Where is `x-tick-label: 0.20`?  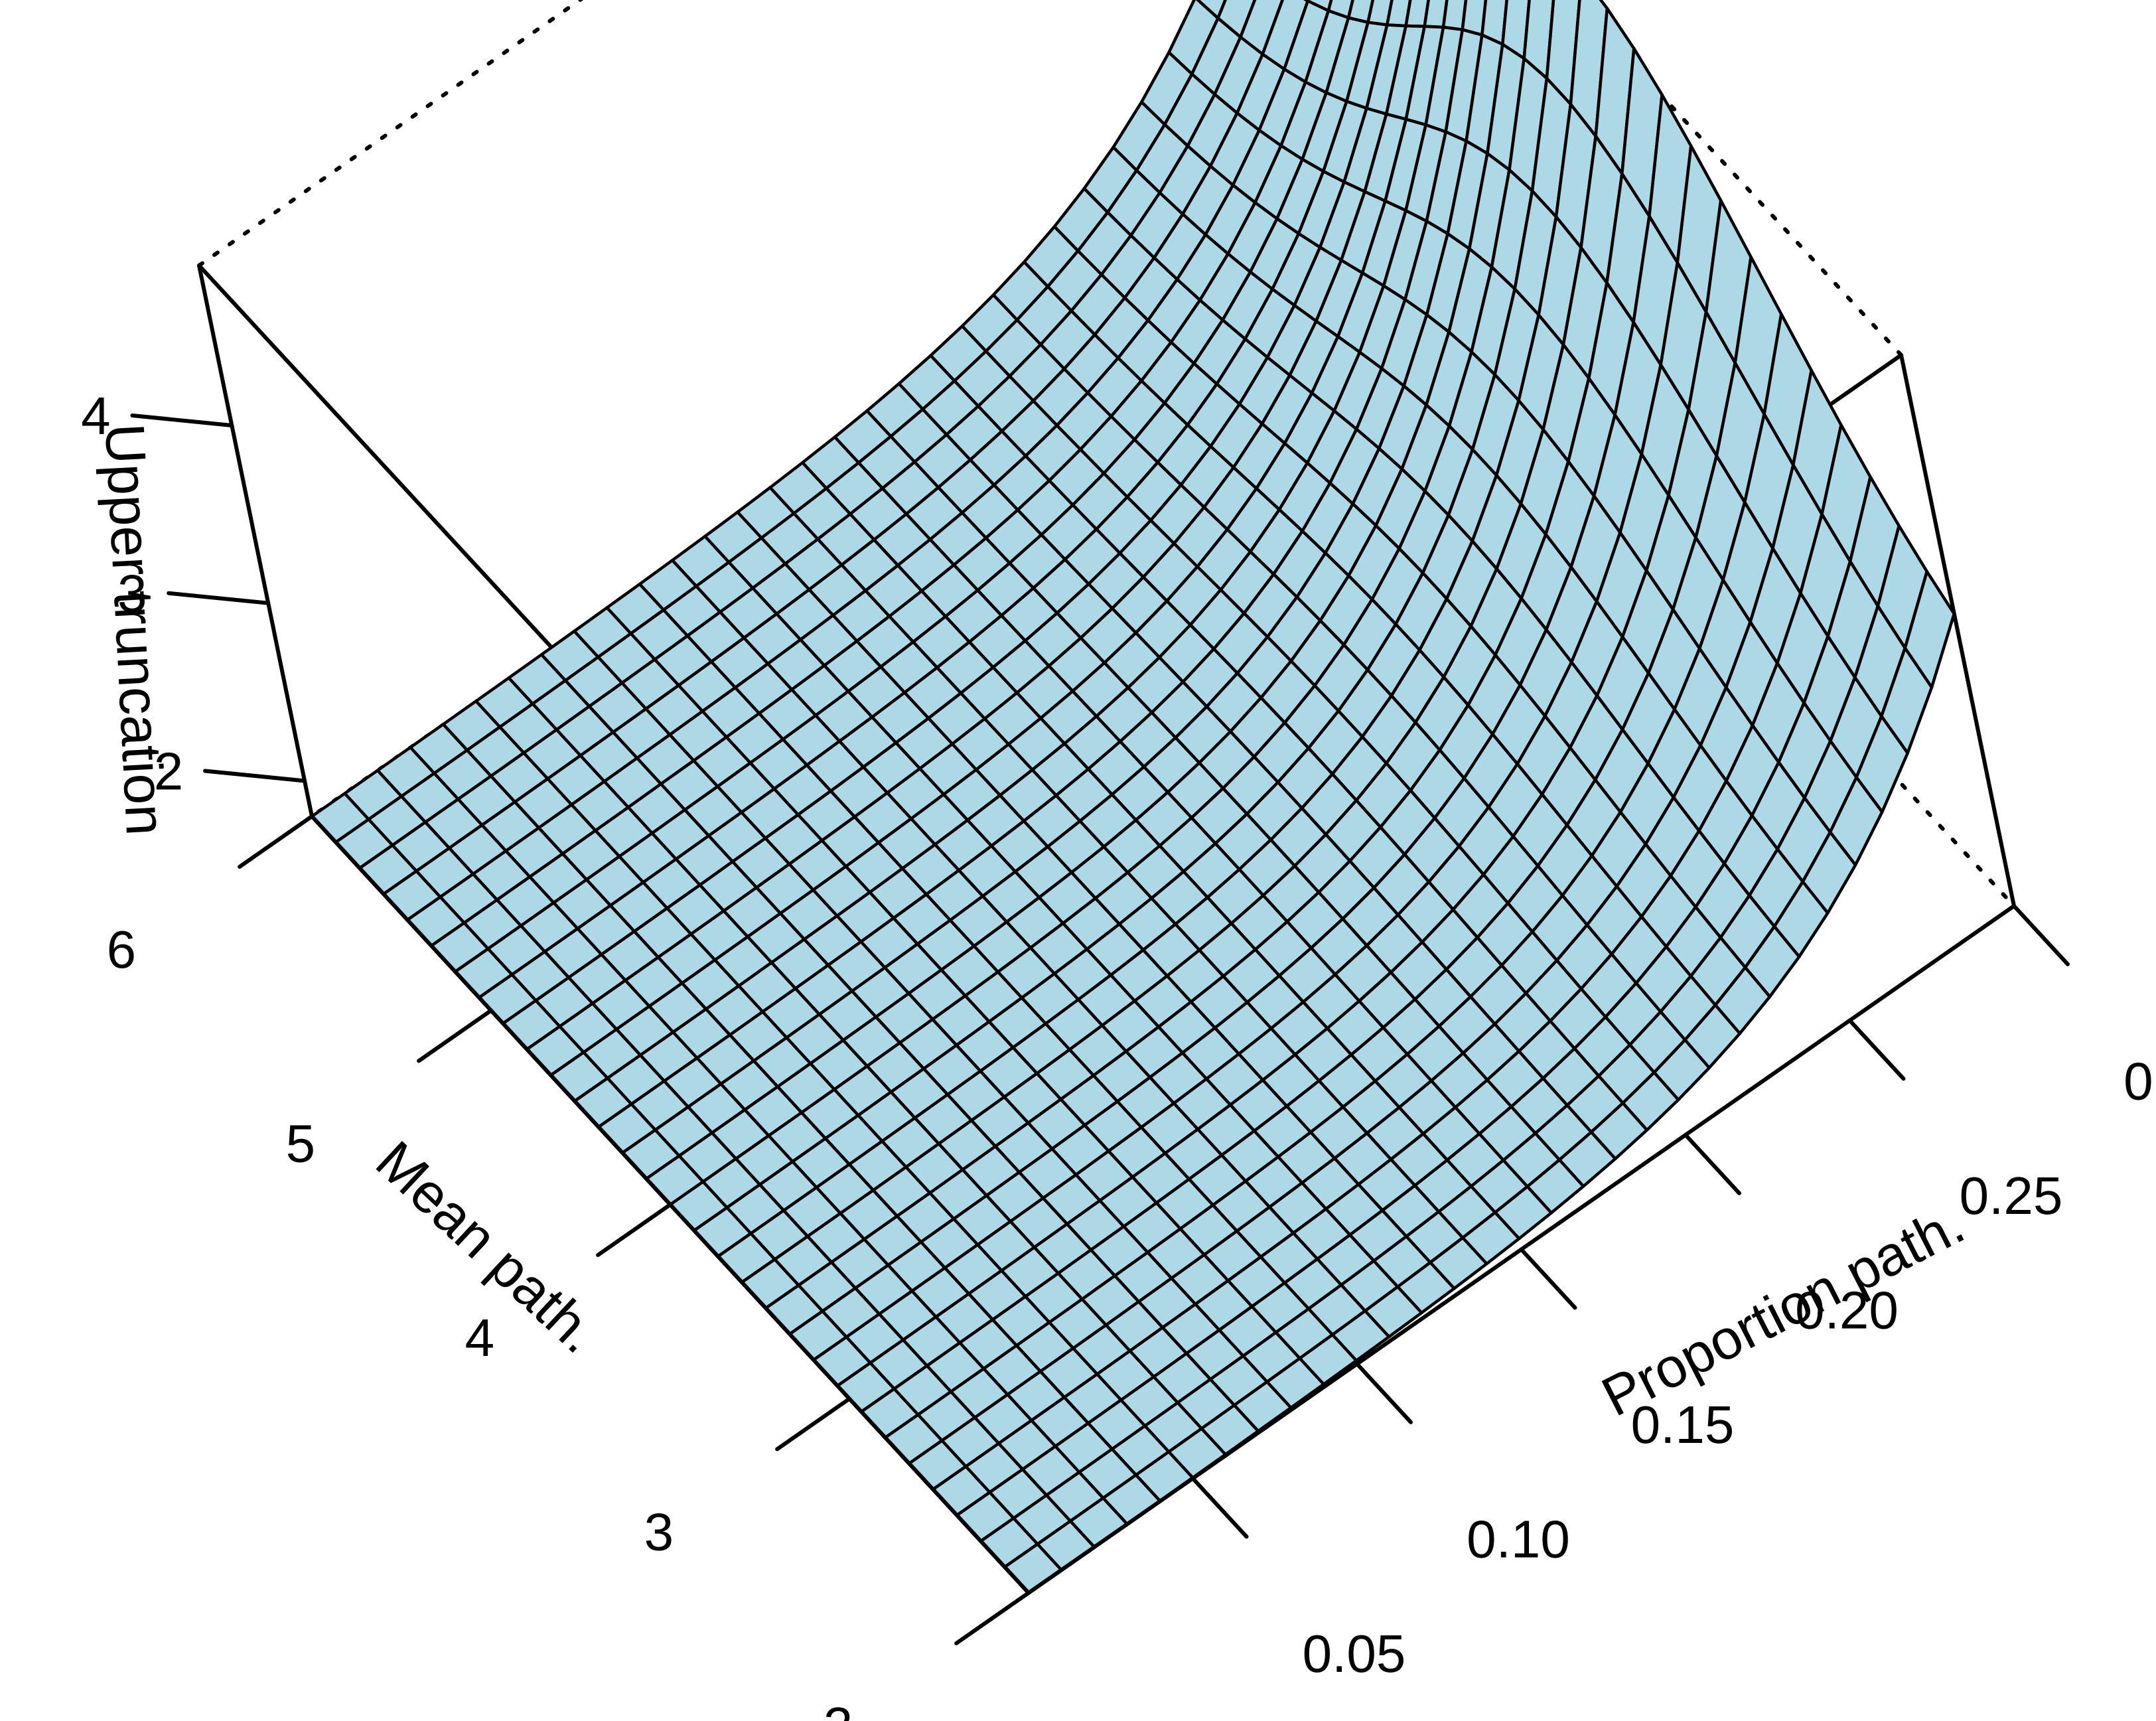
x-tick-label: 0.20 is located at coordinates (1847, 1309).